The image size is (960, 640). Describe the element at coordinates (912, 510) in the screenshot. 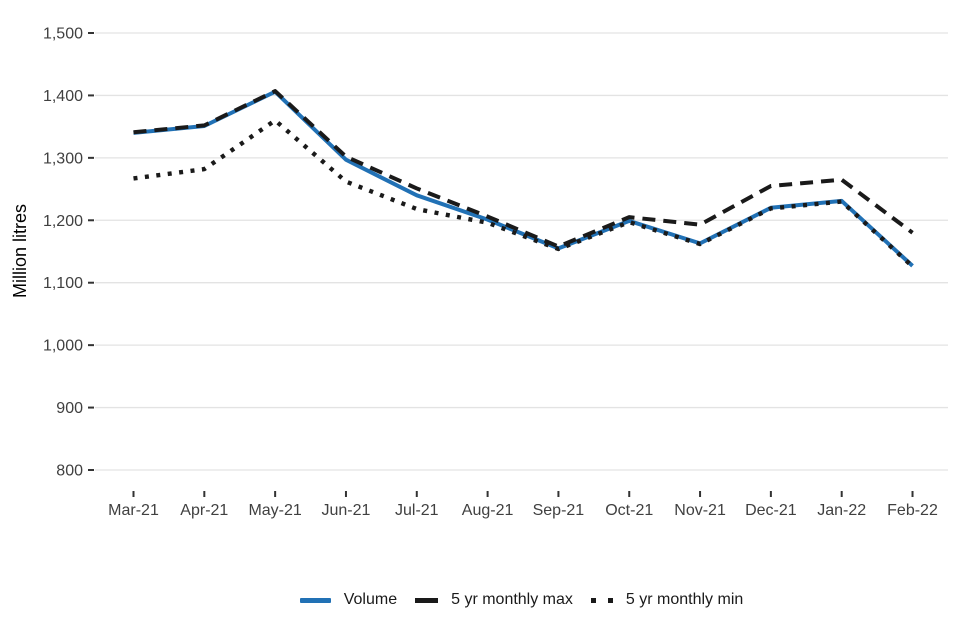

I see `x-tick-label: Feb-22` at that location.